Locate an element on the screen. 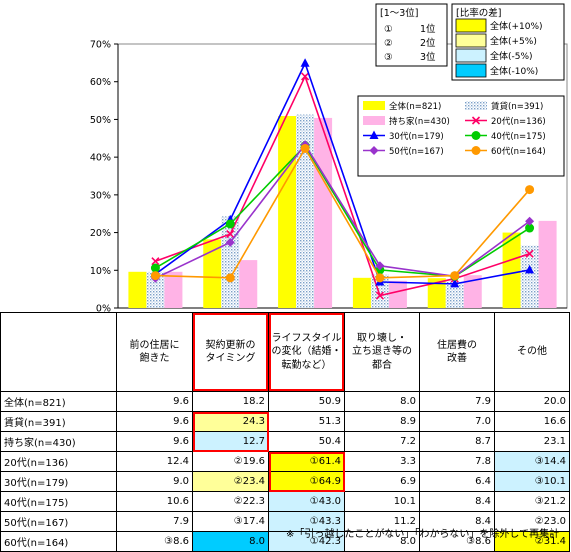 The width and height of the screenshot is (571, 552). table-cell: ③8.6 is located at coordinates (154, 541).